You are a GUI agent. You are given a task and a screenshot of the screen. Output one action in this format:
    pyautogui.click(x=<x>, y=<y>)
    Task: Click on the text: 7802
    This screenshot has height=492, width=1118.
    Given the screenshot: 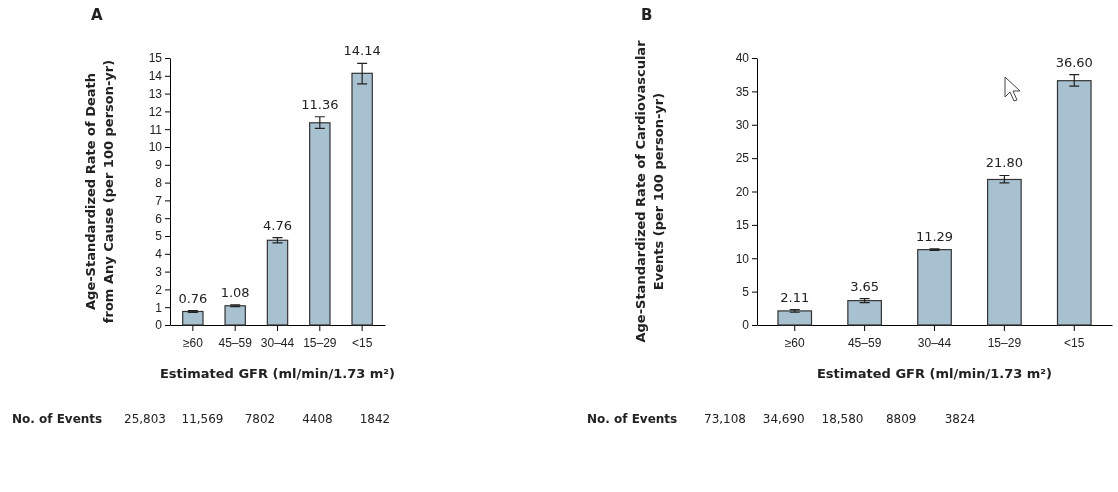 What is the action you would take?
    pyautogui.click(x=260, y=419)
    